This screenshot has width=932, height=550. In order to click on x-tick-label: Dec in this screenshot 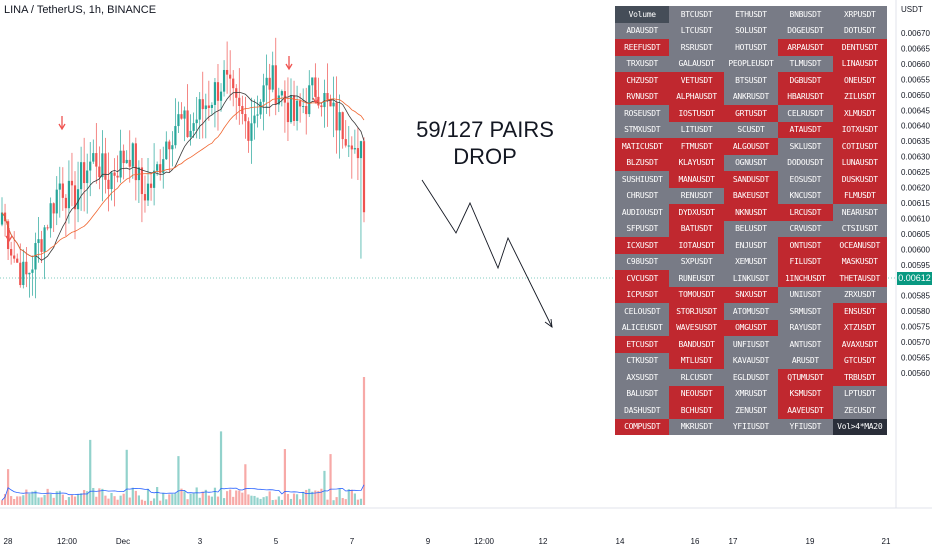, I will do `click(123, 541)`.